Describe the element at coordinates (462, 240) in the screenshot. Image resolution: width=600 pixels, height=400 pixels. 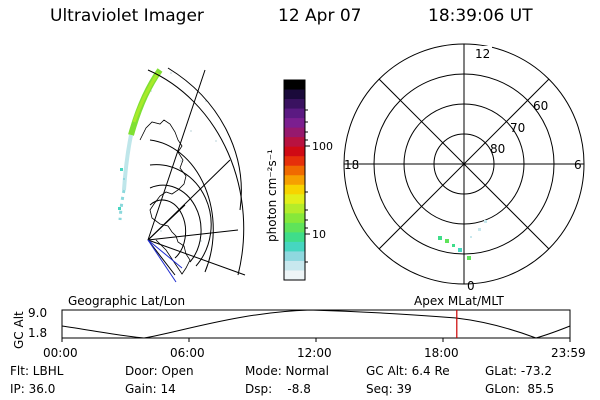
I see `polar-emission` at that location.